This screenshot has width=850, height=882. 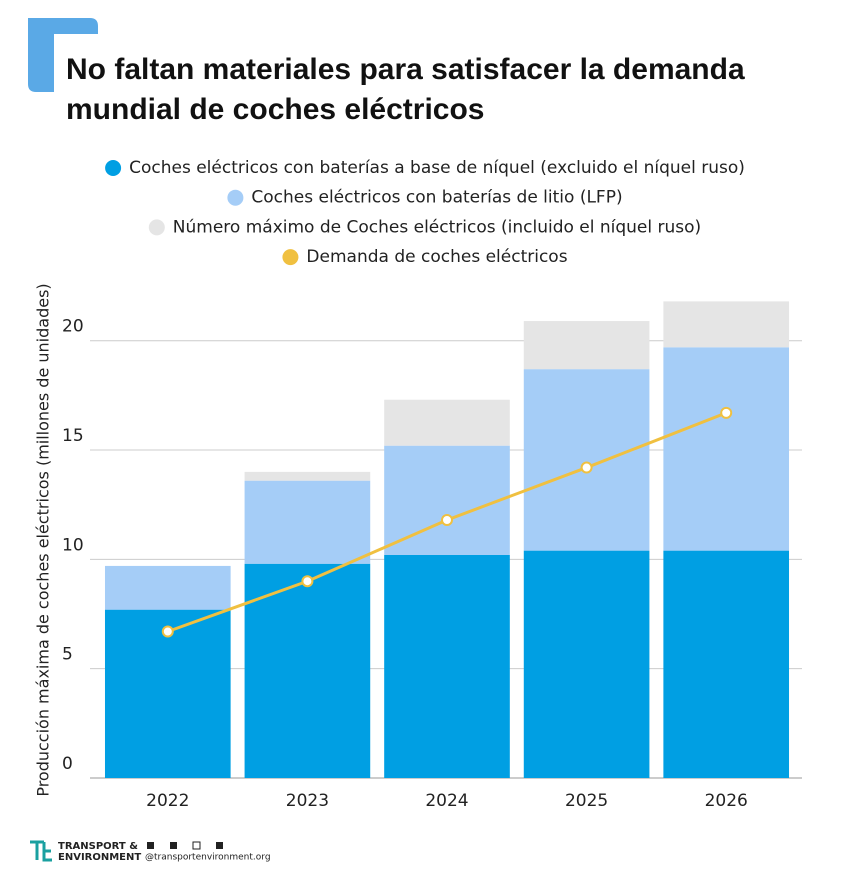 I want to click on logo-text: ENVIRONMENT, so click(x=99, y=857).